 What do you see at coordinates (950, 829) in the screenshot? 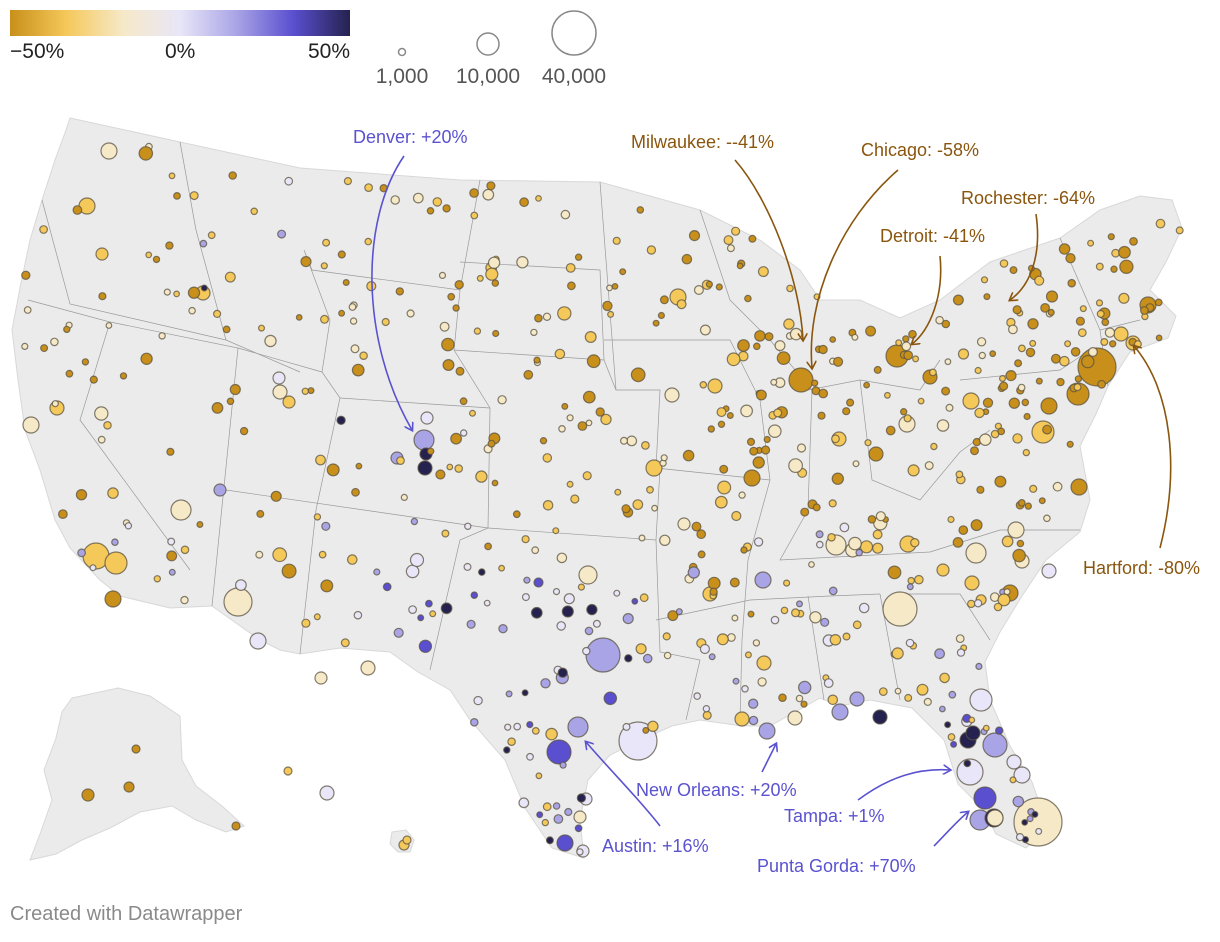
I see `arrow-punta-gorda` at bounding box center [950, 829].